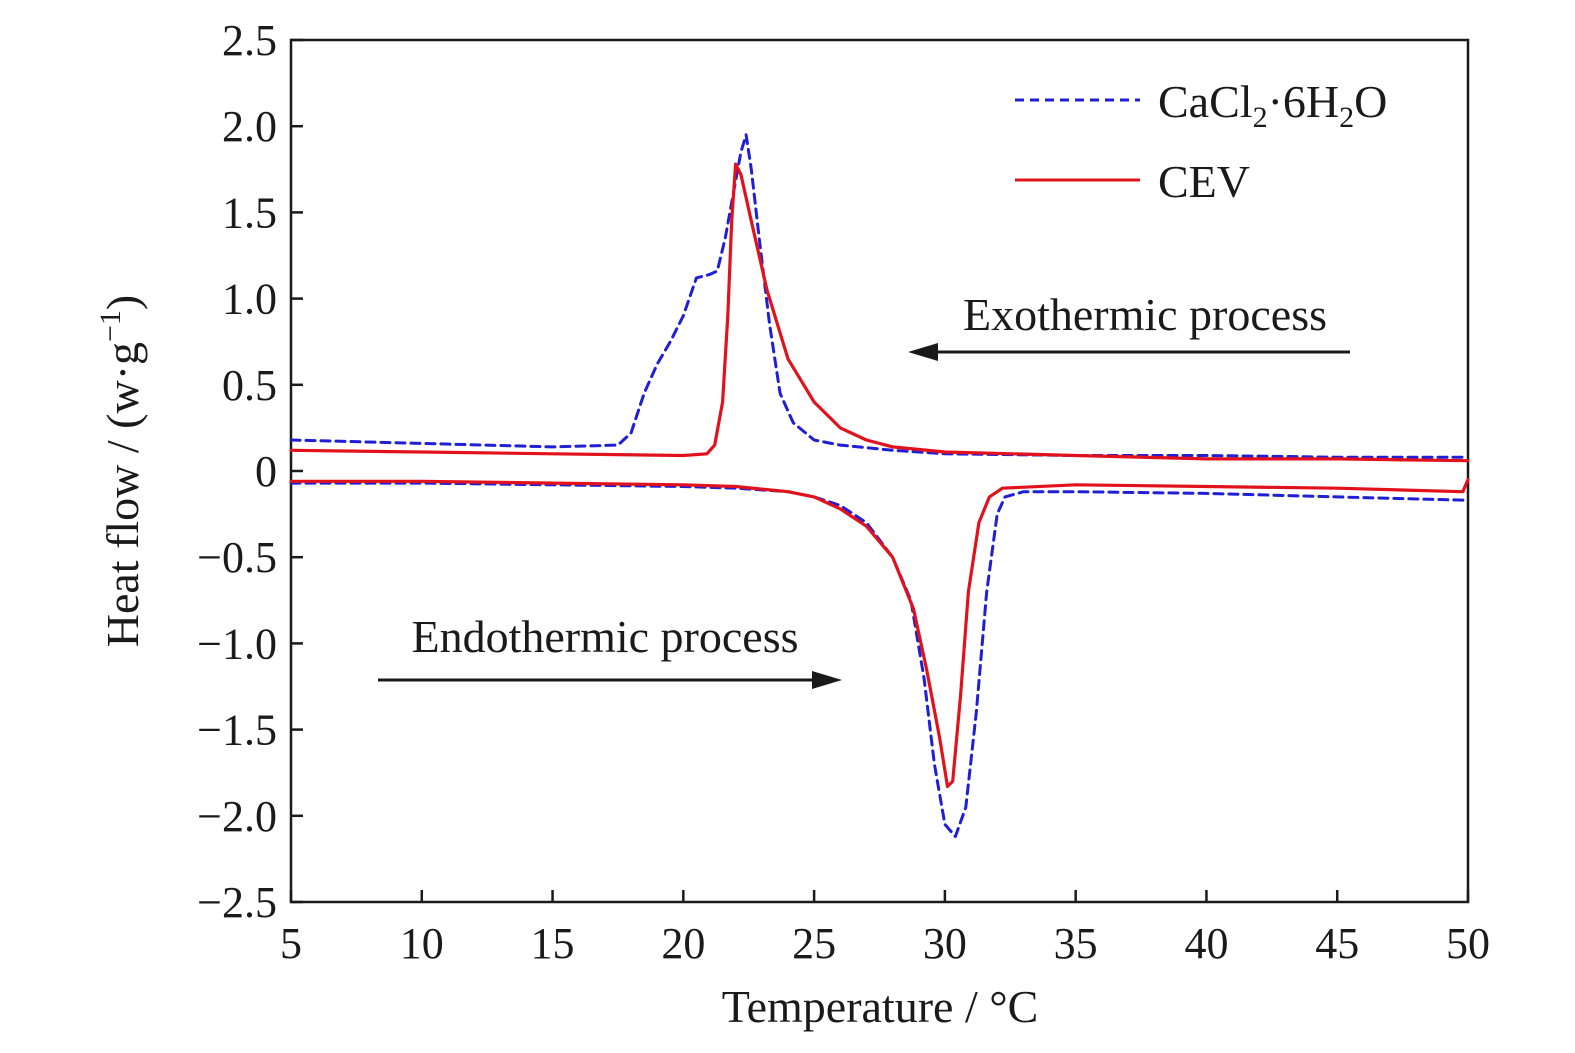 The height and width of the screenshot is (1053, 1575). Describe the element at coordinates (683, 943) in the screenshot. I see `x-tick-label: 20` at that location.